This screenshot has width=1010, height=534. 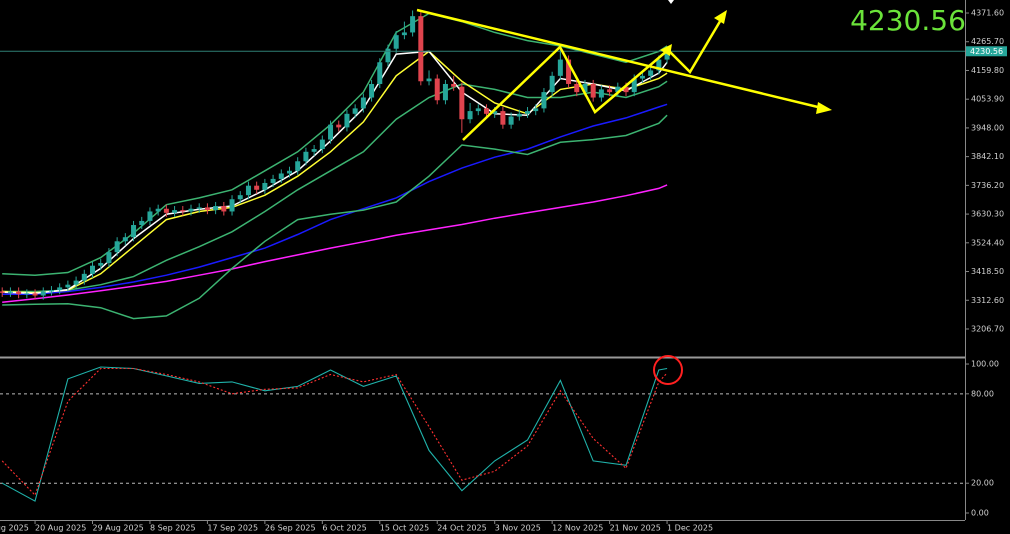 I want to click on y-tick-label: 3948.00, so click(x=987, y=127).